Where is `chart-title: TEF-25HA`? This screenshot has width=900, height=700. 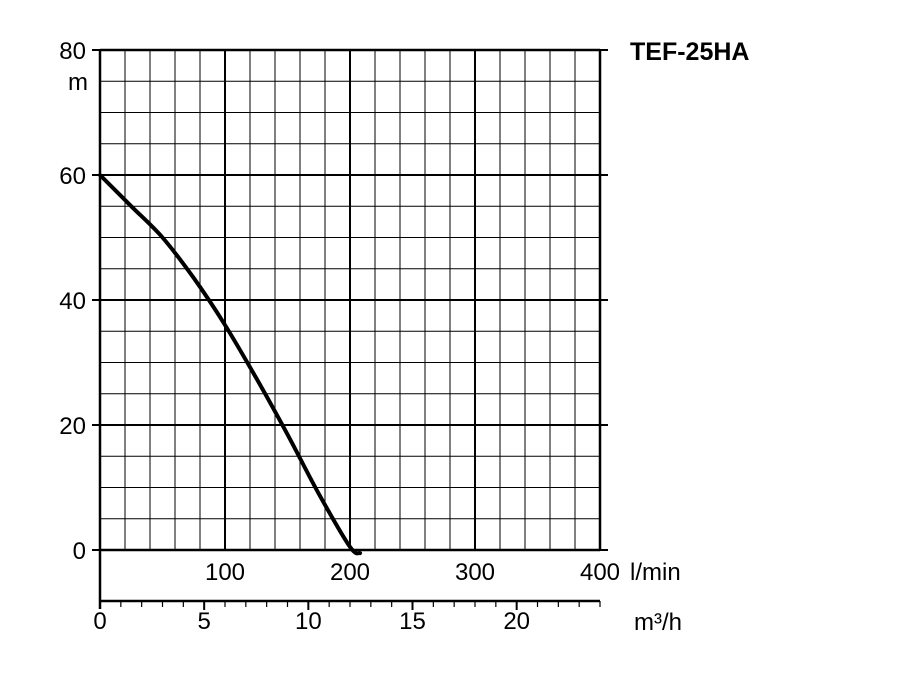
chart-title: TEF-25HA is located at coordinates (689, 52).